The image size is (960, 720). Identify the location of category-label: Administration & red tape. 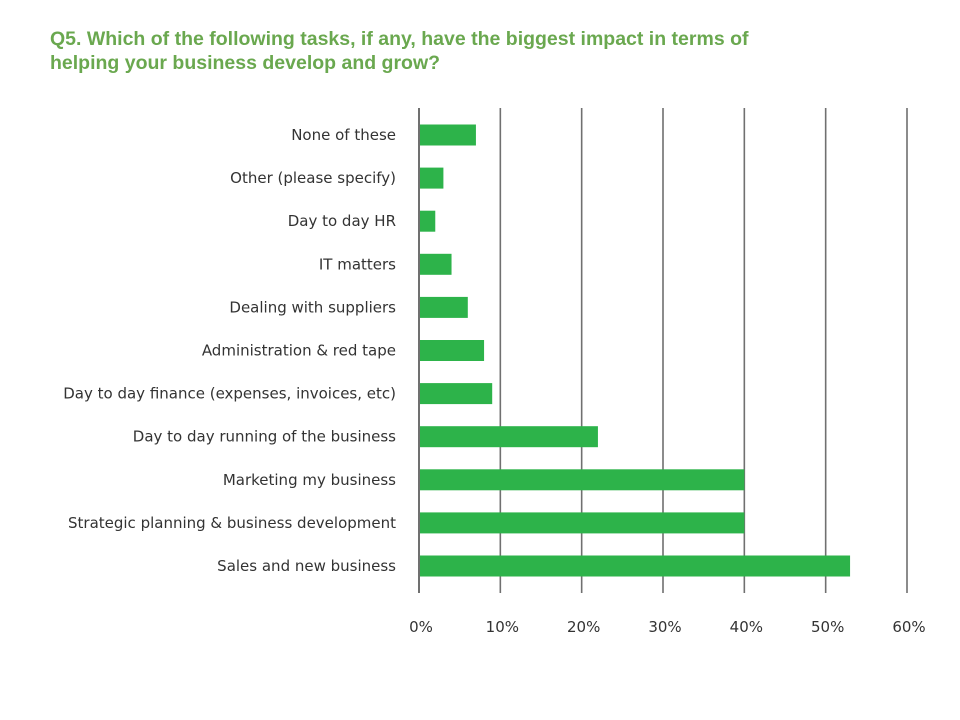
(299, 351).